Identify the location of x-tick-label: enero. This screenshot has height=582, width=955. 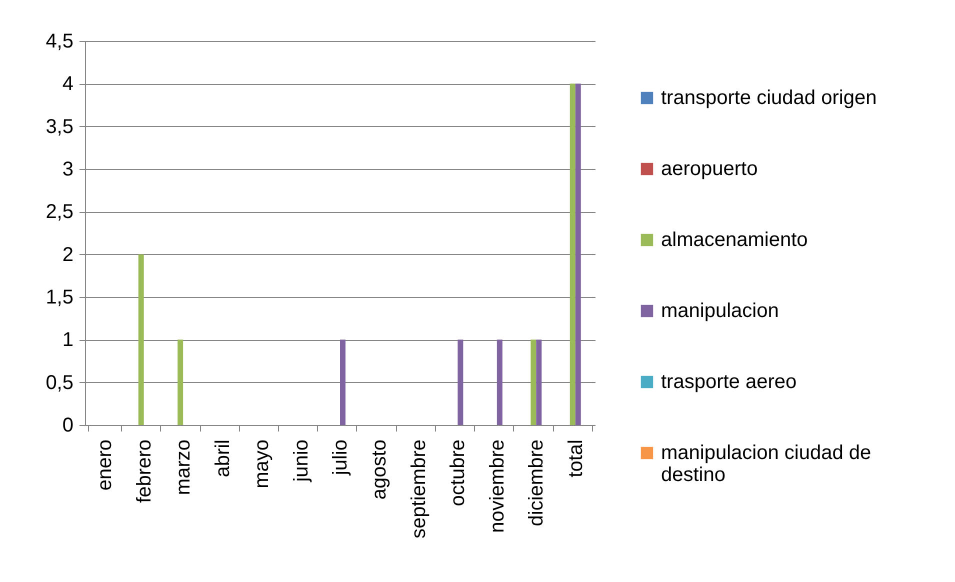
(105, 465).